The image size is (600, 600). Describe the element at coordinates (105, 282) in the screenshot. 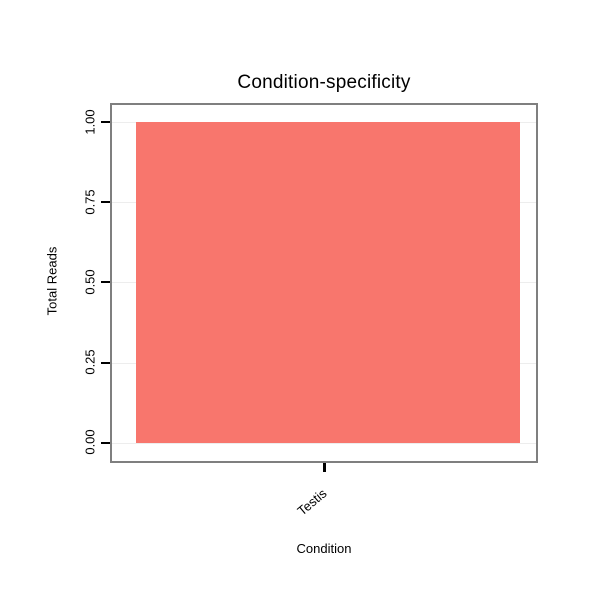

I see `y-tick-mark-0.50` at that location.